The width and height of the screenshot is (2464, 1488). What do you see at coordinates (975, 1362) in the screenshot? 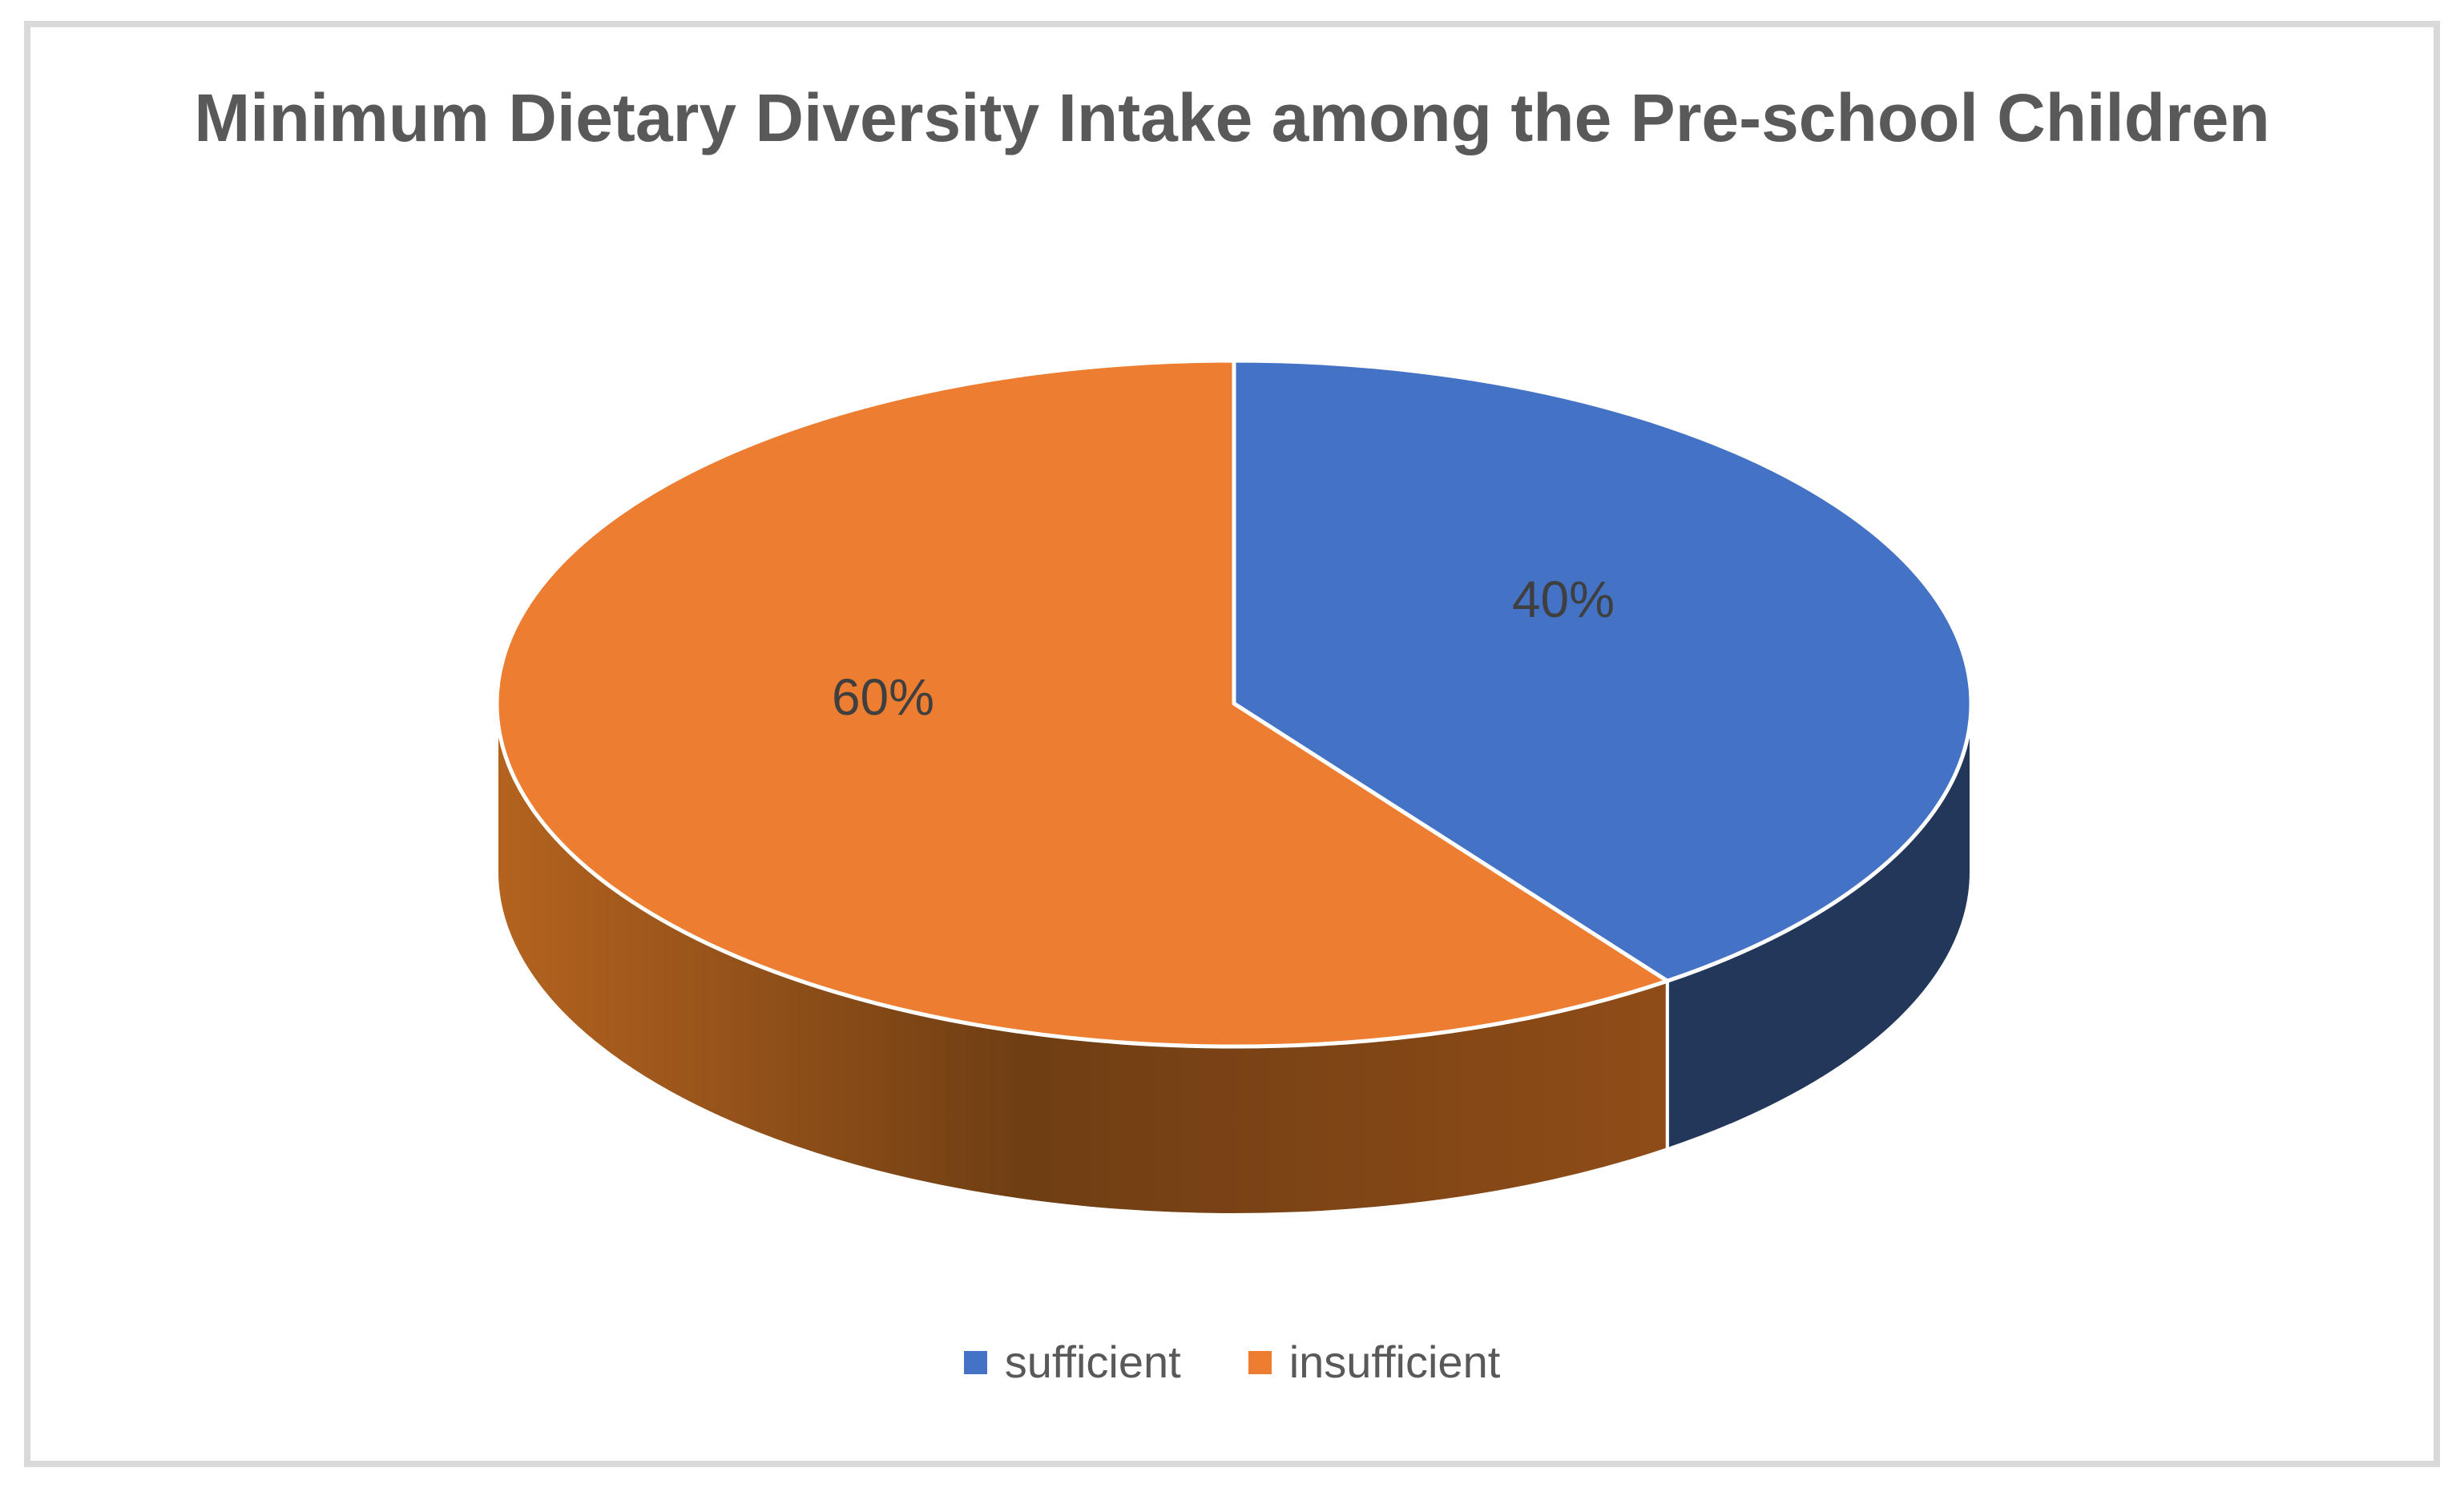
I see `legend-swatch-sufficient-icon` at bounding box center [975, 1362].